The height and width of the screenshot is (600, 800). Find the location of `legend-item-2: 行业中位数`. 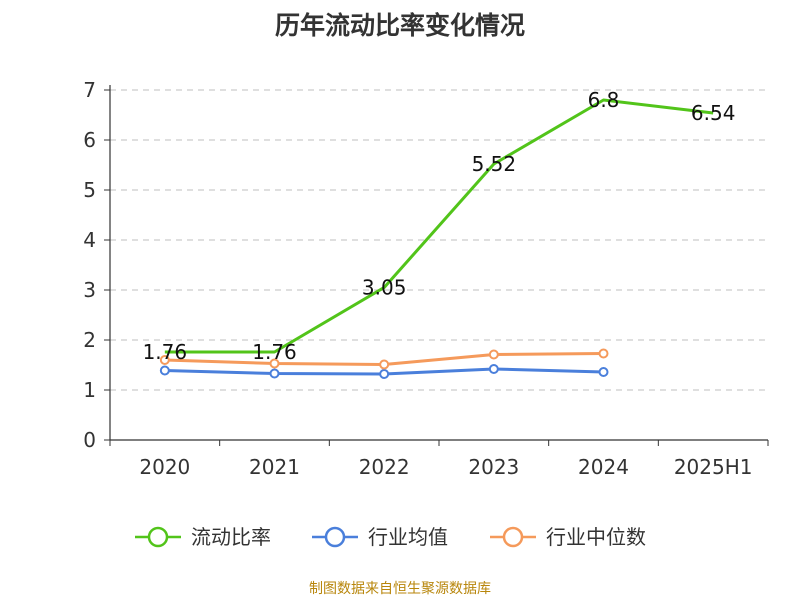

legend-item-2: 行业中位数 is located at coordinates (568, 537).